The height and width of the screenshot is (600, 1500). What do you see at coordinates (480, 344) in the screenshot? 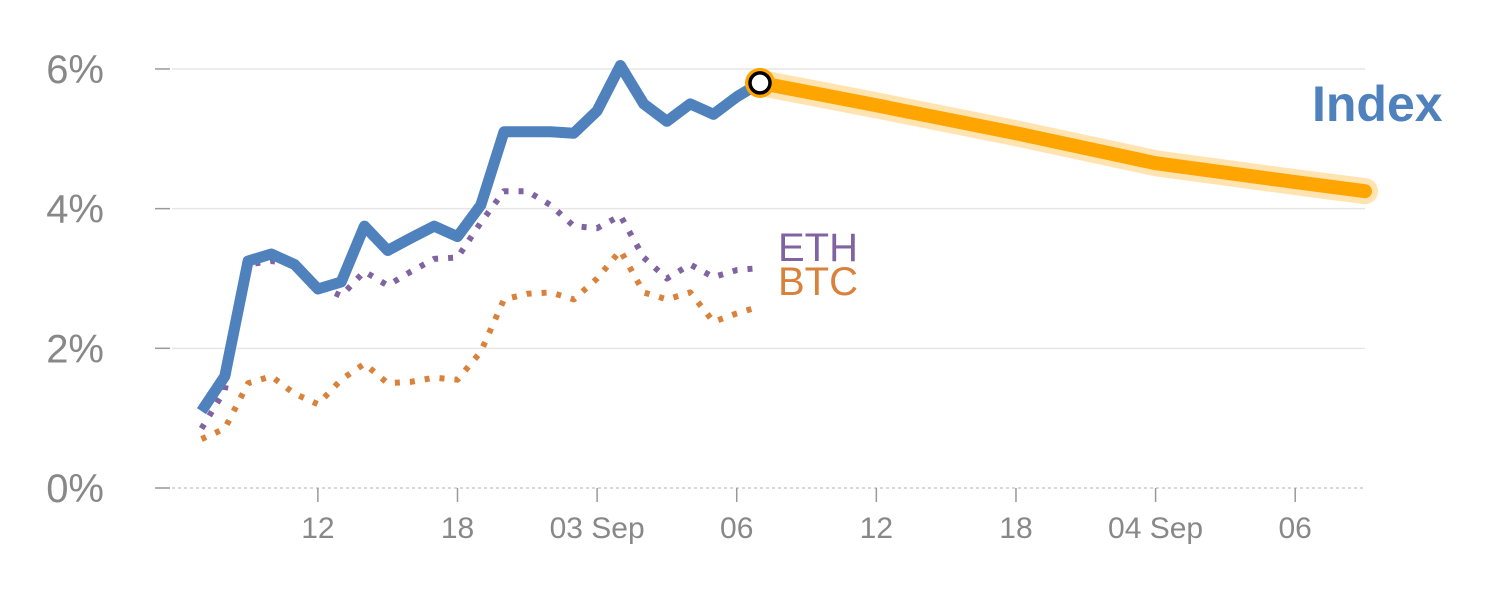
I see `series-line-btc` at bounding box center [480, 344].